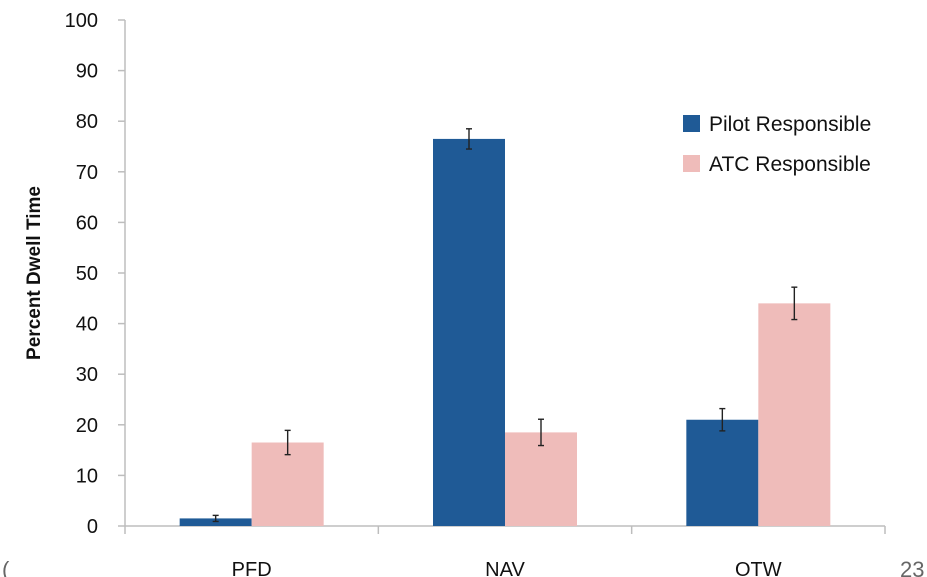  What do you see at coordinates (34, 273) in the screenshot?
I see `y-axis-title: Percent Dwell Time` at bounding box center [34, 273].